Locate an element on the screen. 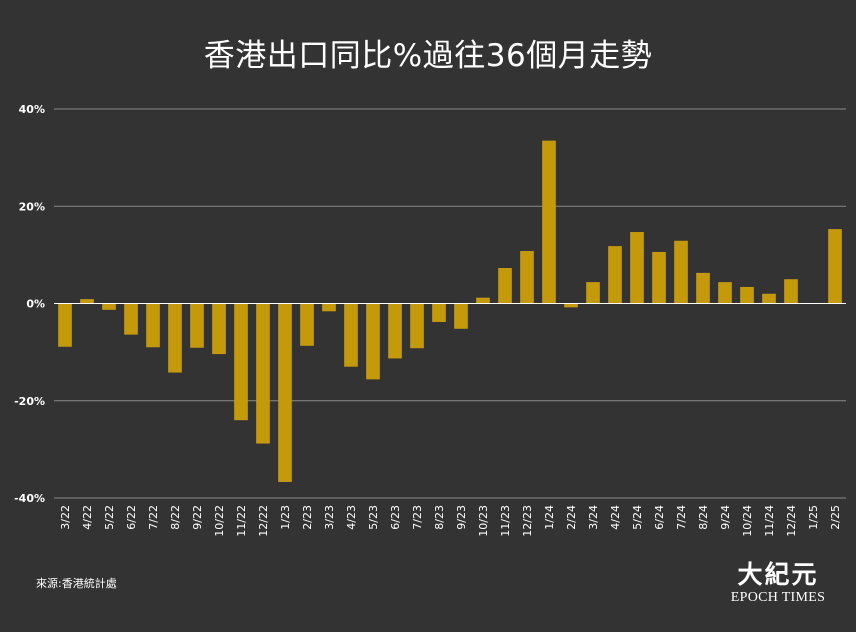 The image size is (856, 632). x-tick-label: 10/23 is located at coordinates (483, 521).